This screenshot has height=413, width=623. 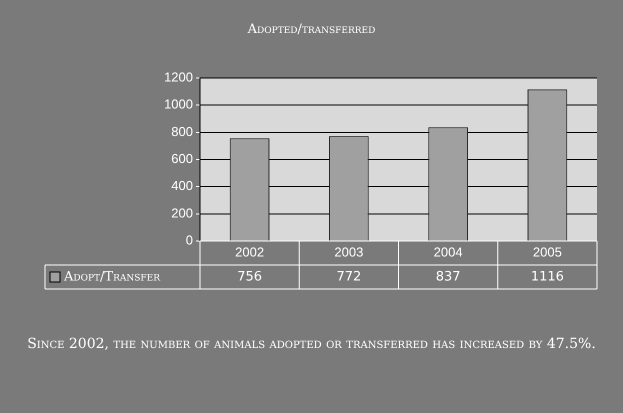 What do you see at coordinates (448, 252) in the screenshot?
I see `x-tick-label: 2004` at bounding box center [448, 252].